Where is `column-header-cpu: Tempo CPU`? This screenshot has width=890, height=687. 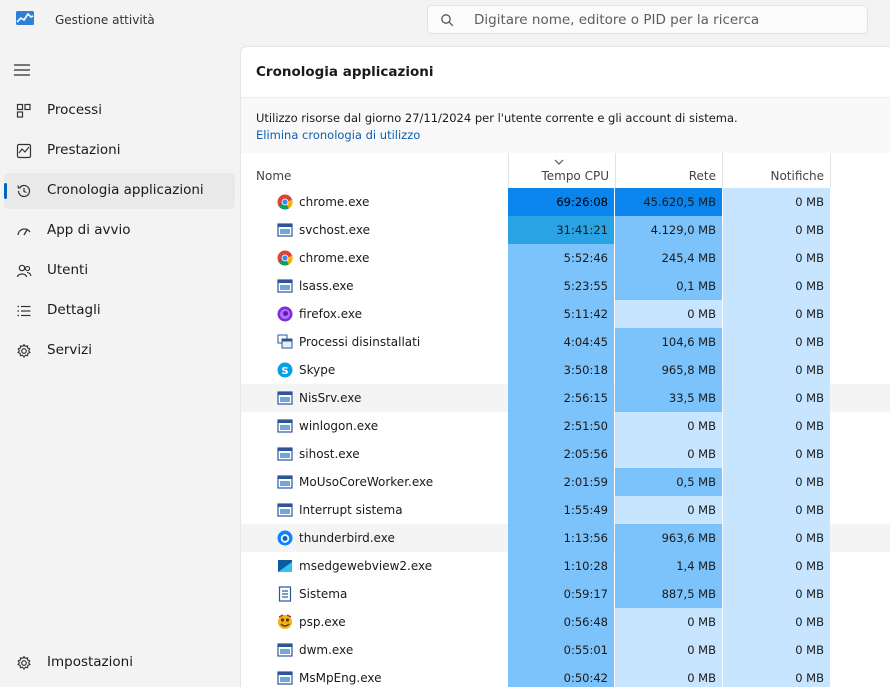
column-header-cpu: Tempo CPU is located at coordinates (562, 170).